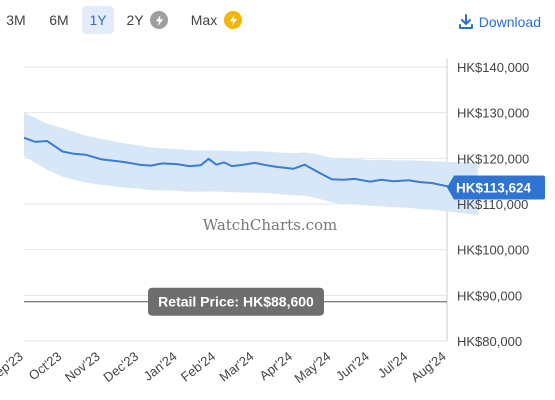 Image resolution: width=555 pixels, height=400 pixels. I want to click on retail-price-tag, so click(236, 301).